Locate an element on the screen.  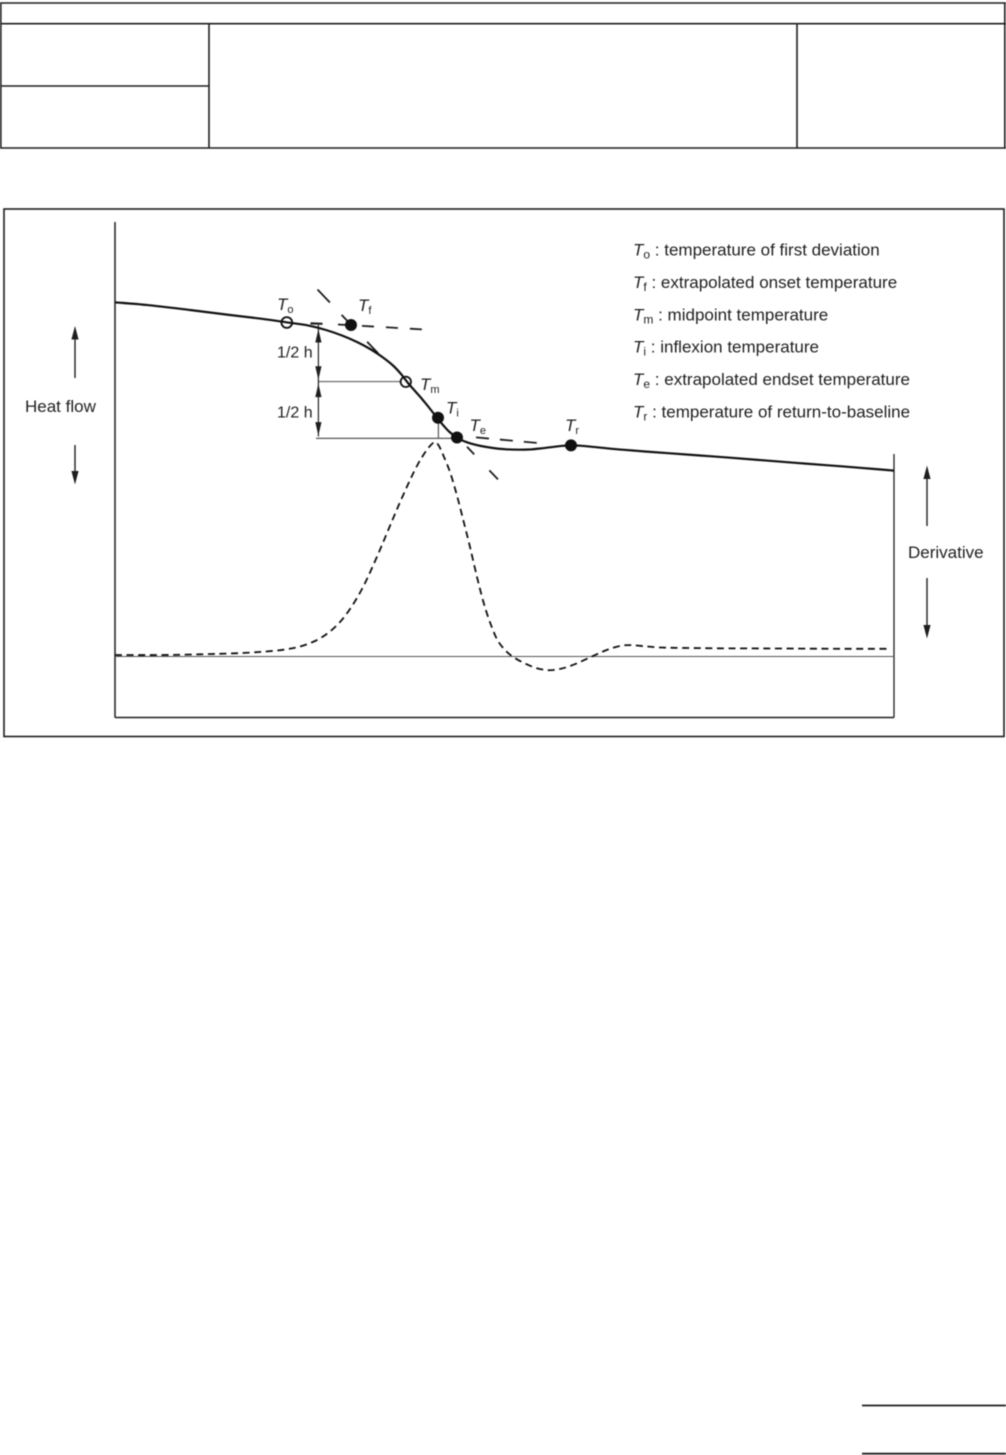
svg-text: Derivative is located at coordinates (946, 552).